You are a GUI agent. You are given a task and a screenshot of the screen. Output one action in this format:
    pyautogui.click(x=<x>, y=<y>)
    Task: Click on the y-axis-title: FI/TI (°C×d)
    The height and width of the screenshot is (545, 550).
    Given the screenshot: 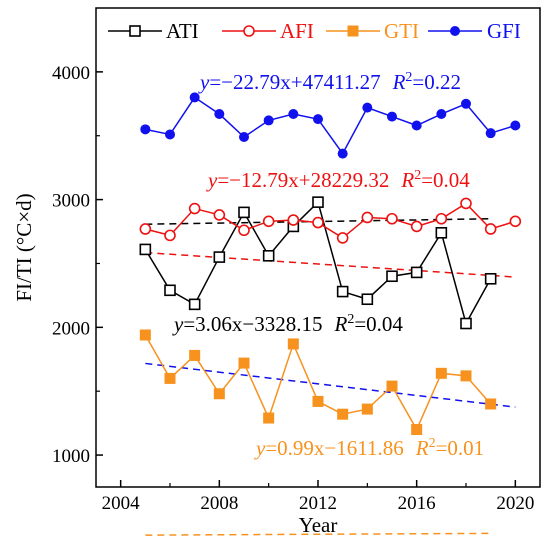 What is the action you would take?
    pyautogui.click(x=24, y=247)
    